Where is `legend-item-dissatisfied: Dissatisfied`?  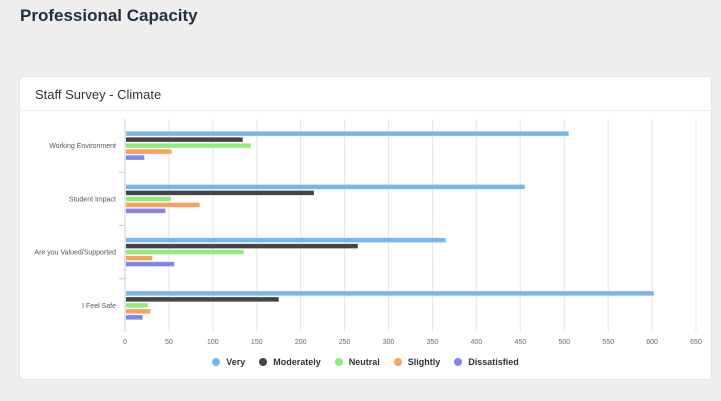
legend-item-dissatisfied: Dissatisfied is located at coordinates (486, 362).